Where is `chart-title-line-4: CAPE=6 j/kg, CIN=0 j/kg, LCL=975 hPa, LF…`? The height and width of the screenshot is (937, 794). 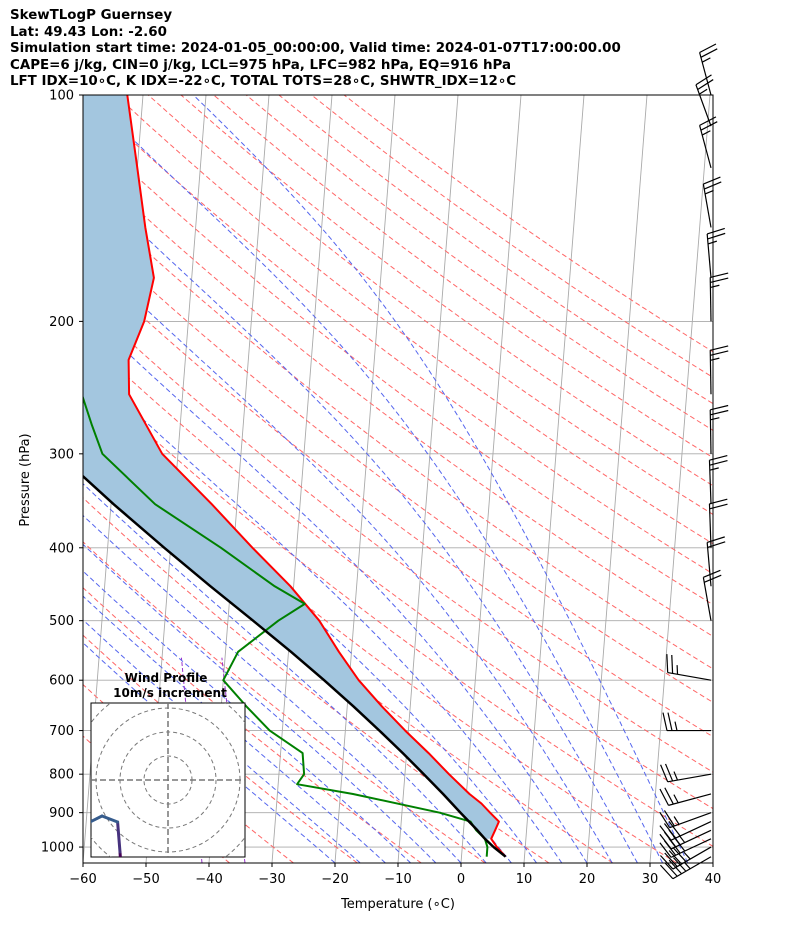 chart-title-line-4: CAPE=6 j/kg, CIN=0 j/kg, LCL=975 hPa, LF… is located at coordinates (261, 65).